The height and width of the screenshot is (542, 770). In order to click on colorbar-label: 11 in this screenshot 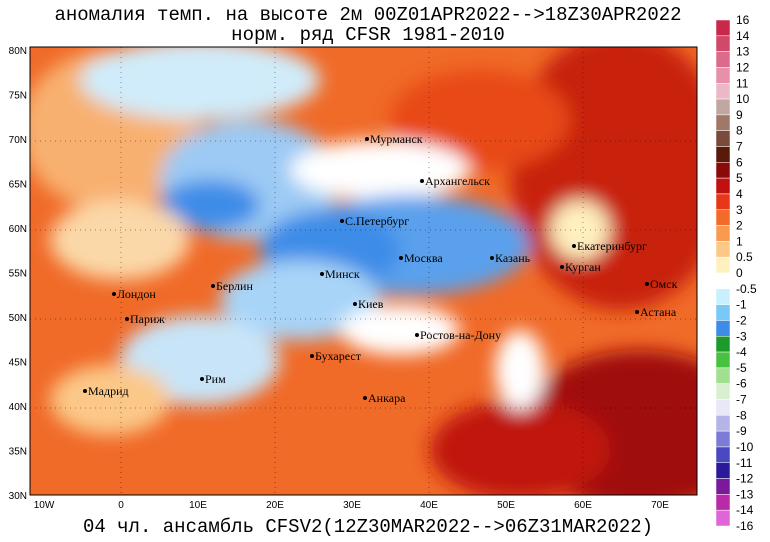, I will do `click(742, 83)`.